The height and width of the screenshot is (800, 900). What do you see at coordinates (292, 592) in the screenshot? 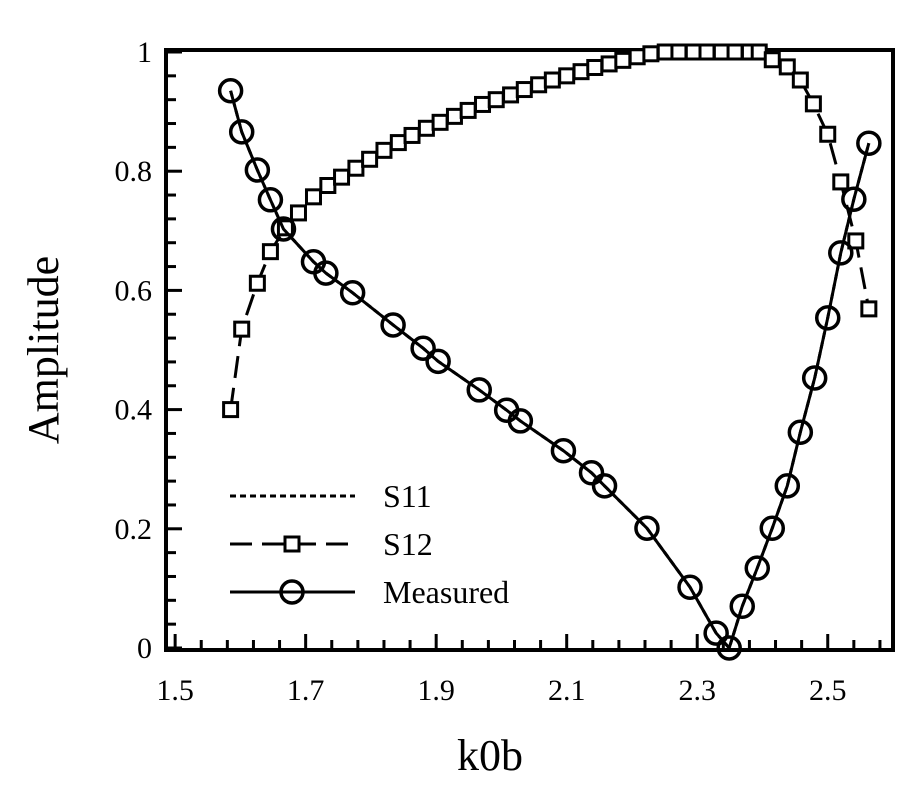
I see `legend-circle-icon` at bounding box center [292, 592].